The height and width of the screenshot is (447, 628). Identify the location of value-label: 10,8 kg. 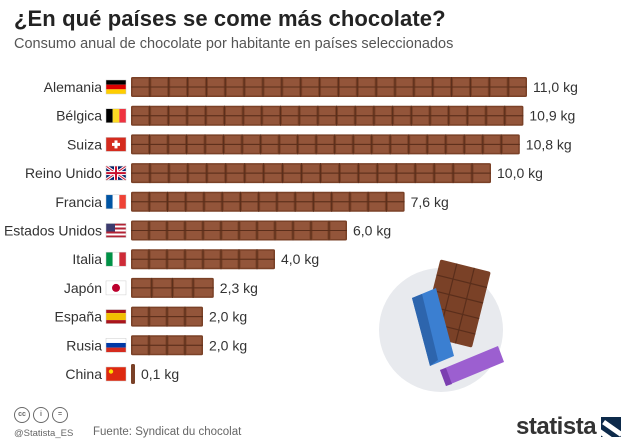
(549, 144).